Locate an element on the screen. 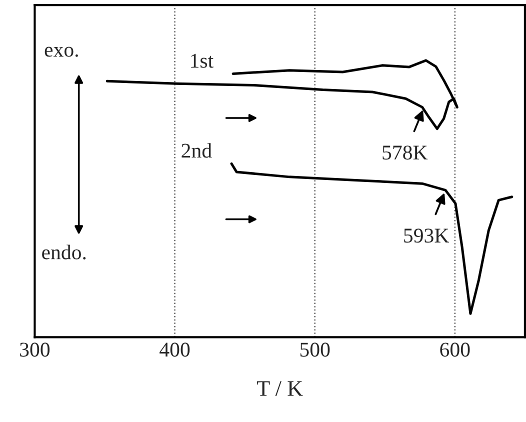 This screenshot has height=422, width=526. x-axis-title: T / K is located at coordinates (279, 388).